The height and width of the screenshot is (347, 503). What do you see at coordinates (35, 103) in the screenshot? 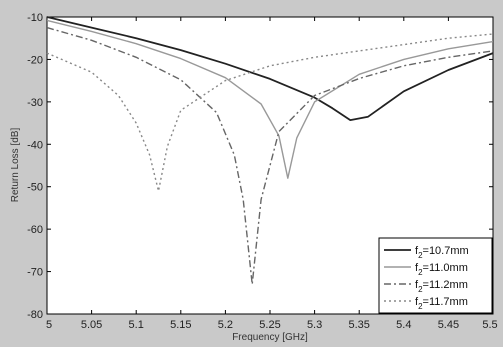
I see `y-tick-label: -30` at bounding box center [35, 103].